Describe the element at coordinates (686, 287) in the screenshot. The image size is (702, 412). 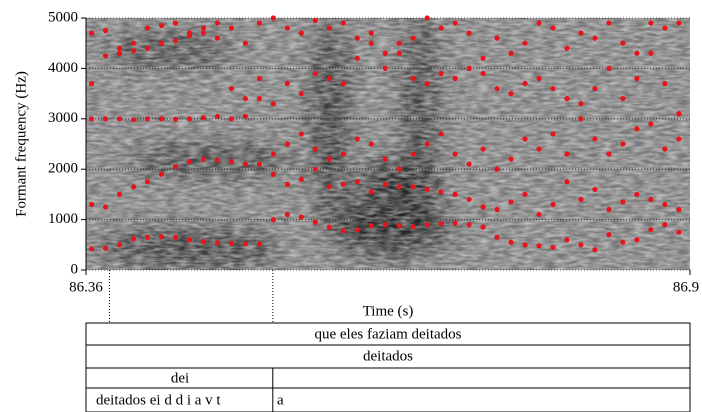
I see `x-tick-label: 86.9` at that location.